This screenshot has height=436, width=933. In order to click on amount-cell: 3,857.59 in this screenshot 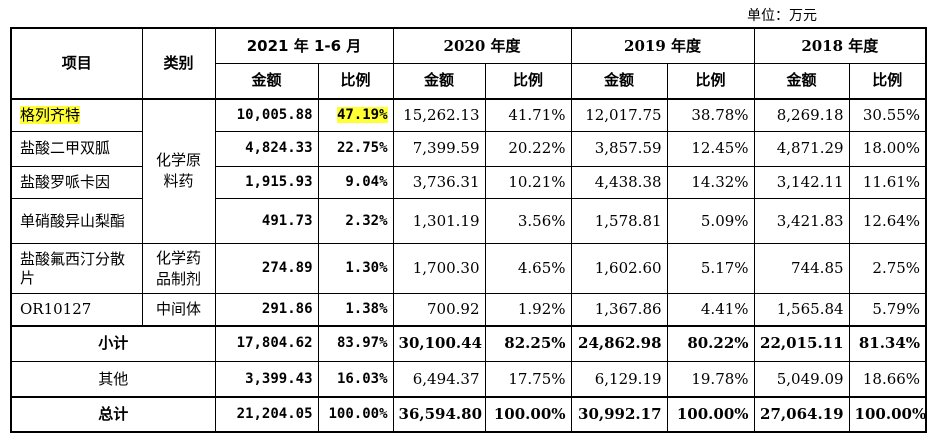, I will do `click(619, 148)`.